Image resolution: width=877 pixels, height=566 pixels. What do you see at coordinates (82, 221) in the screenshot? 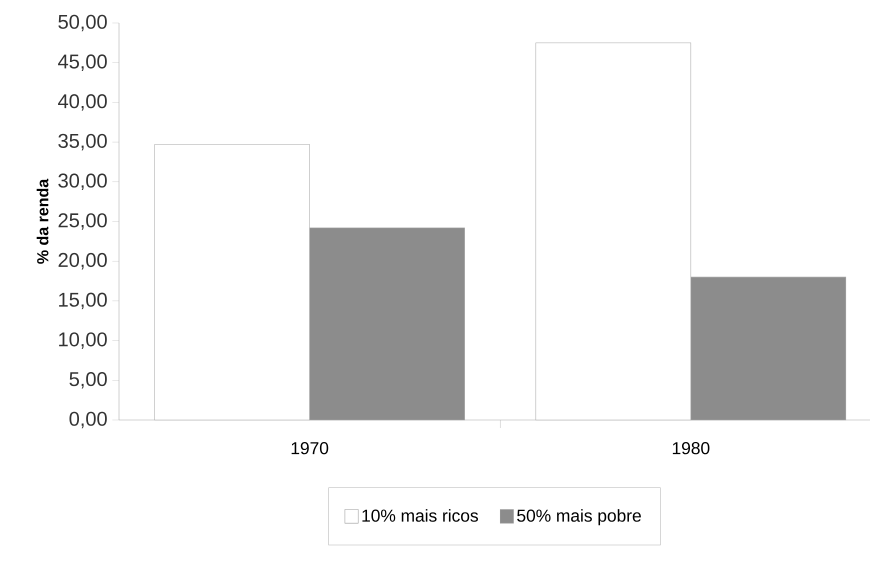
I see `y-tick-label: 25,00` at bounding box center [82, 221].